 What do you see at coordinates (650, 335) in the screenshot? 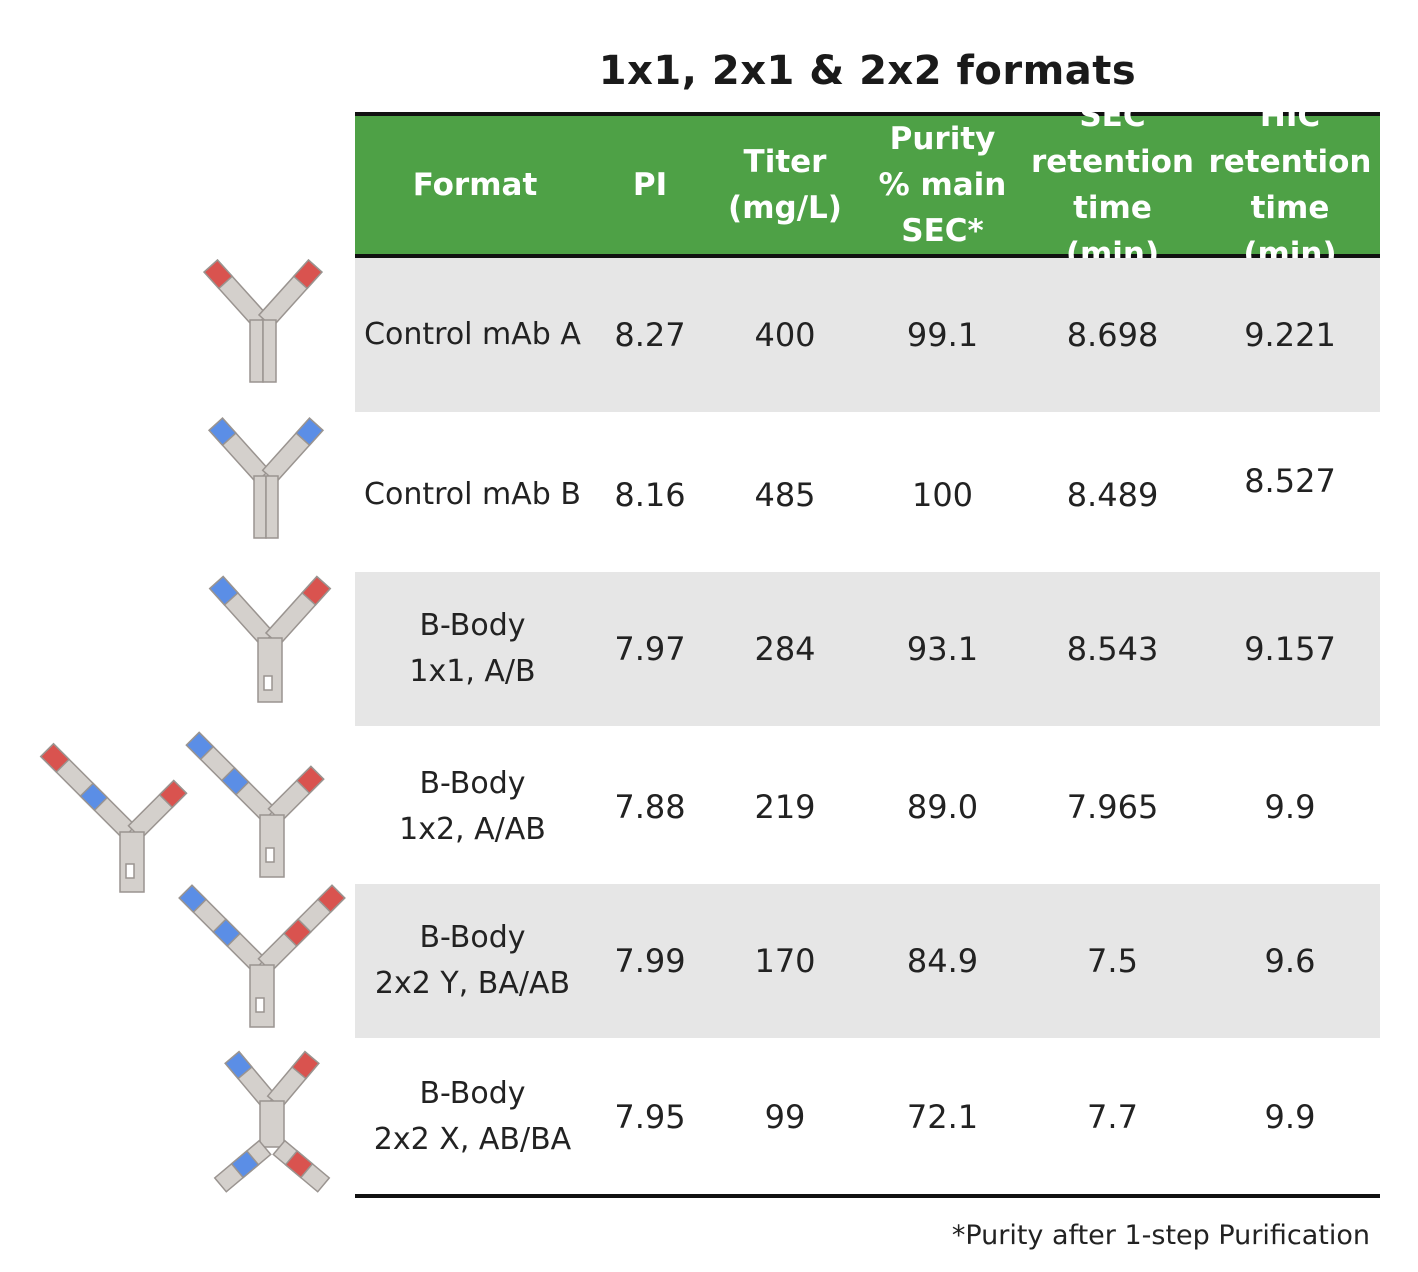
I see `pi-cell: 8.27` at bounding box center [650, 335].